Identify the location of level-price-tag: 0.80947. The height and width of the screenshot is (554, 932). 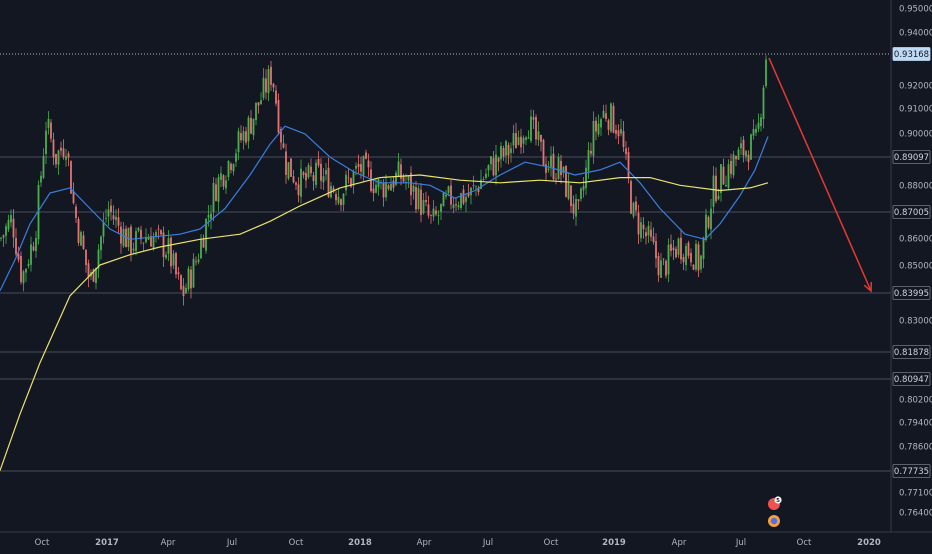
(911, 379).